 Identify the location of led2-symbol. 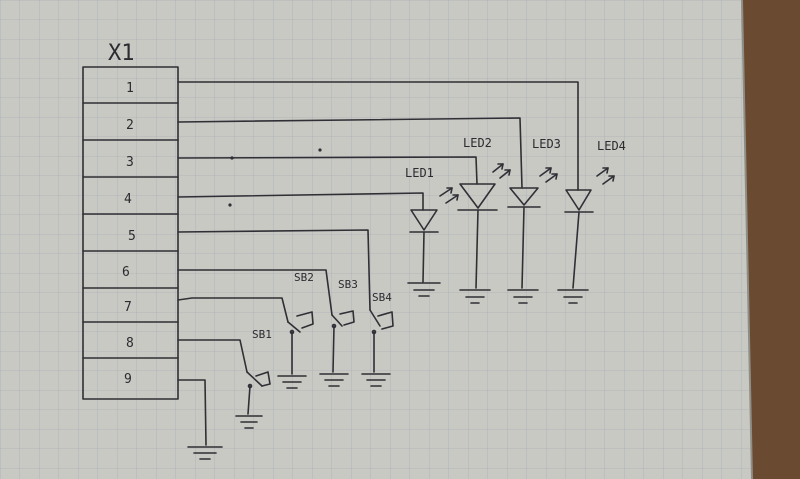
(484, 233).